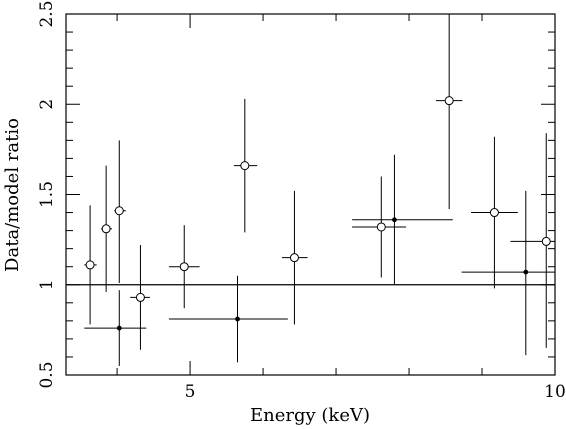  Describe the element at coordinates (555, 392) in the screenshot. I see `x-tick-label: 10` at that location.